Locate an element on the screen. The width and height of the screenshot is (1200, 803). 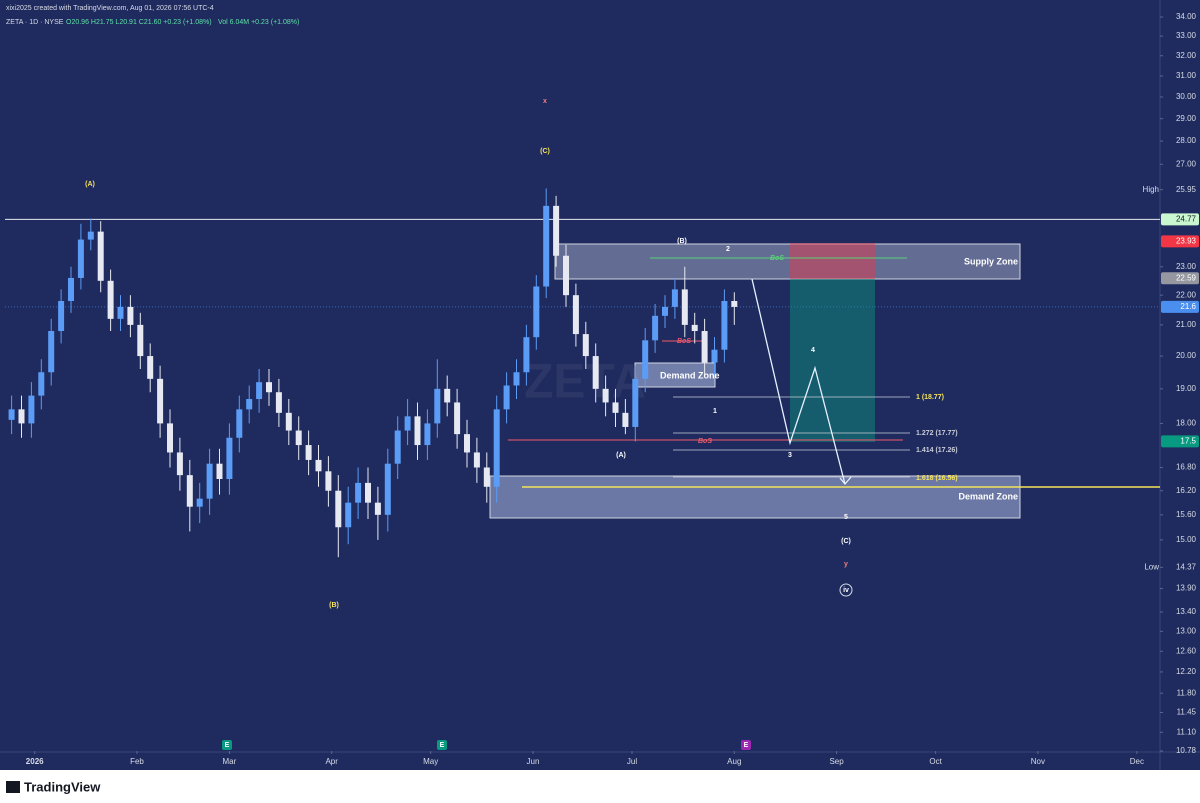
price-label: 17.5 is located at coordinates (1188, 441).